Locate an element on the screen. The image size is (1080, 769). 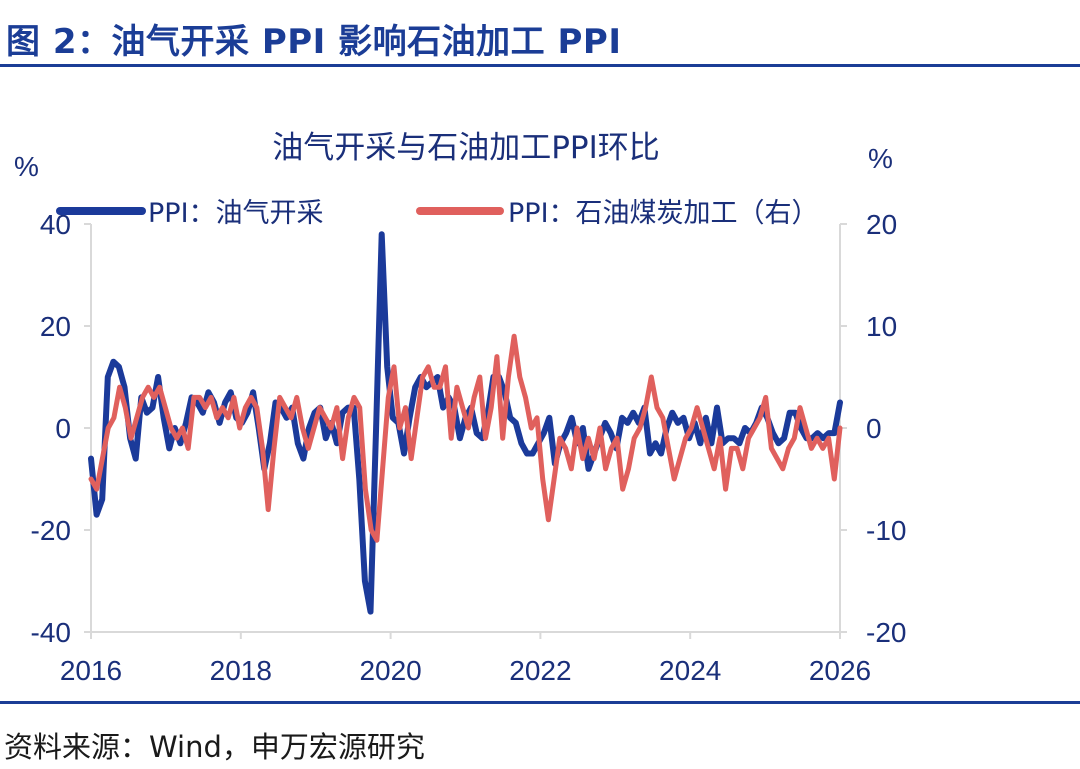
bottom-divider is located at coordinates (540, 702).